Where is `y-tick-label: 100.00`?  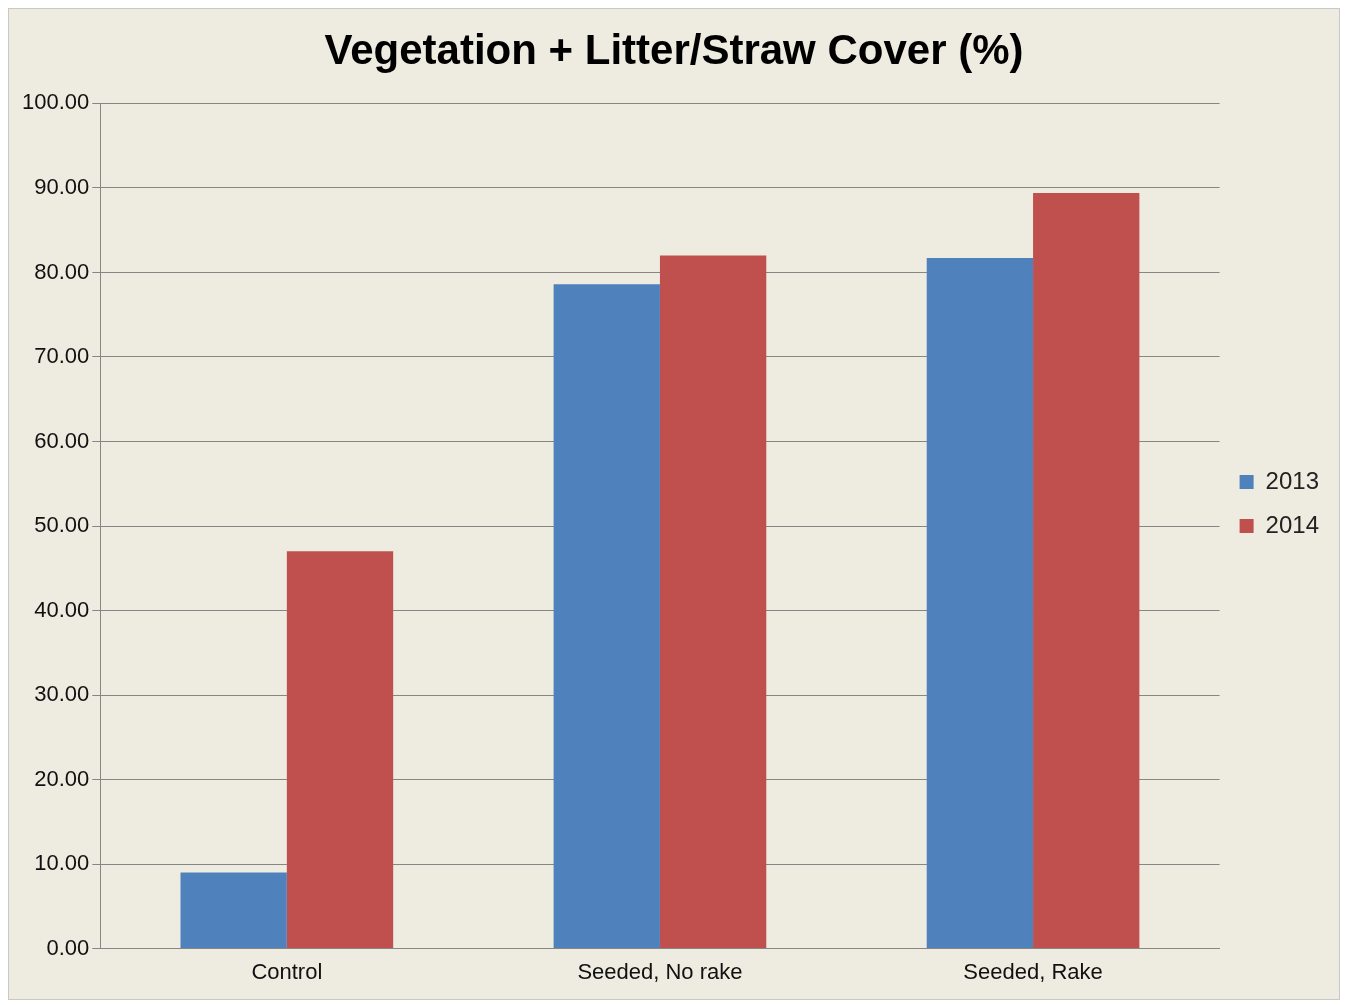 y-tick-label: 100.00 is located at coordinates (55, 102).